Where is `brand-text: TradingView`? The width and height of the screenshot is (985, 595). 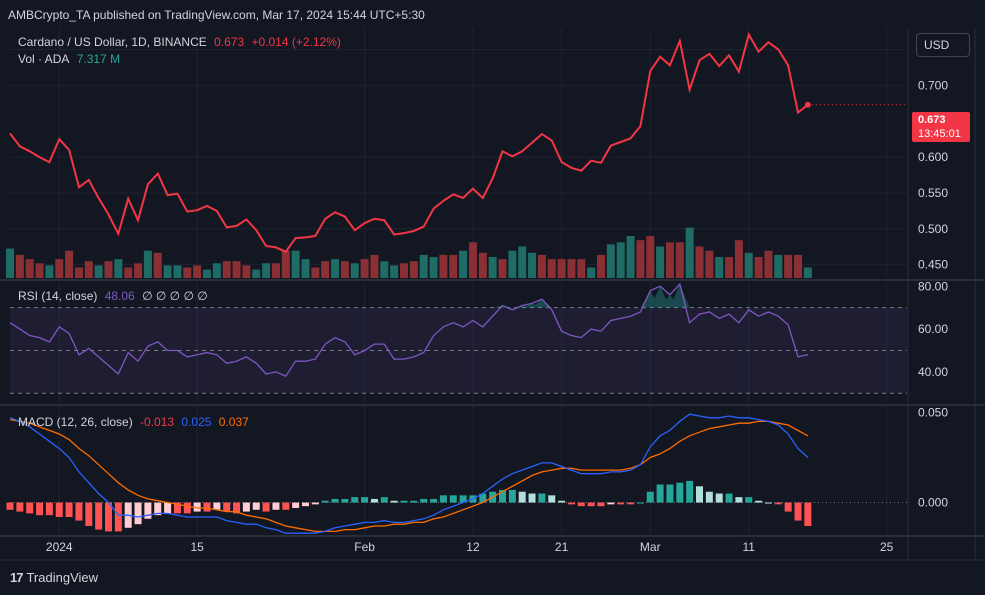 brand-text: TradingView is located at coordinates (62, 577).